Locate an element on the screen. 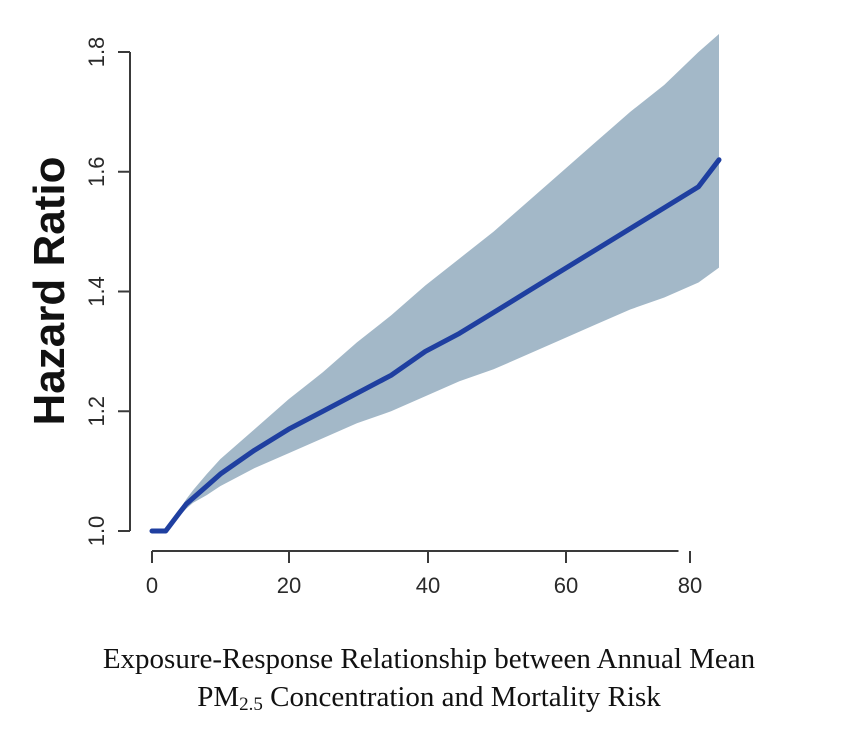 Image resolution: width=858 pixels, height=738 pixels. x-tick-label: 20 is located at coordinates (289, 585).